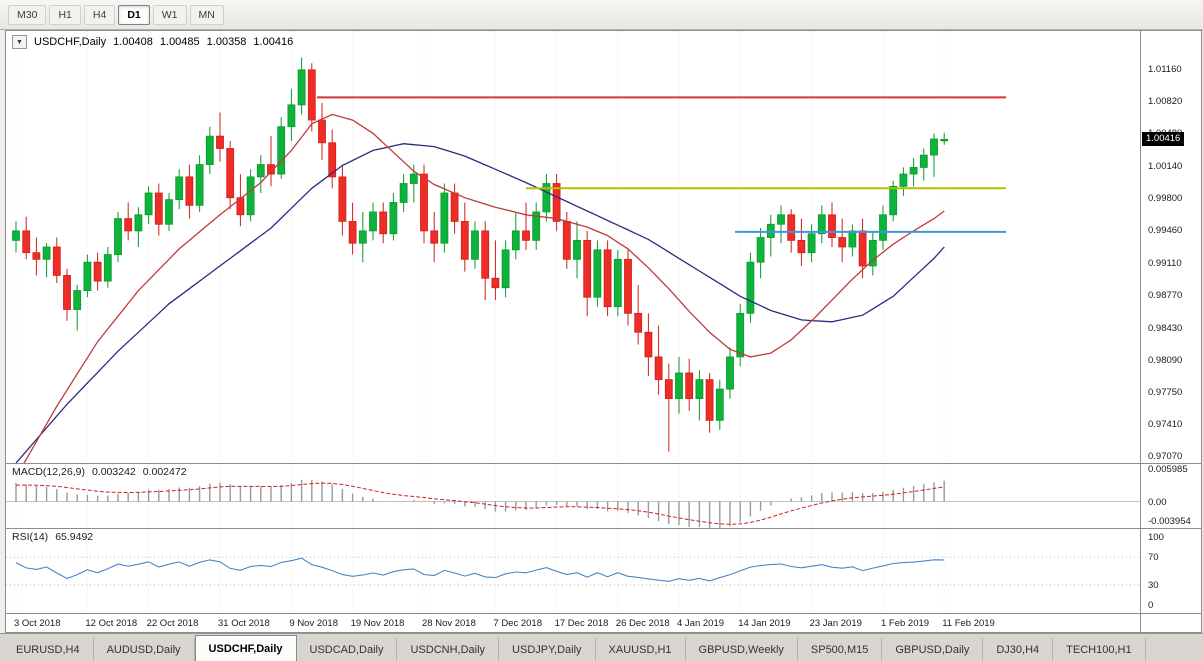 This screenshot has height=661, width=1203. I want to click on ohlc-close: 1.00416, so click(273, 42).